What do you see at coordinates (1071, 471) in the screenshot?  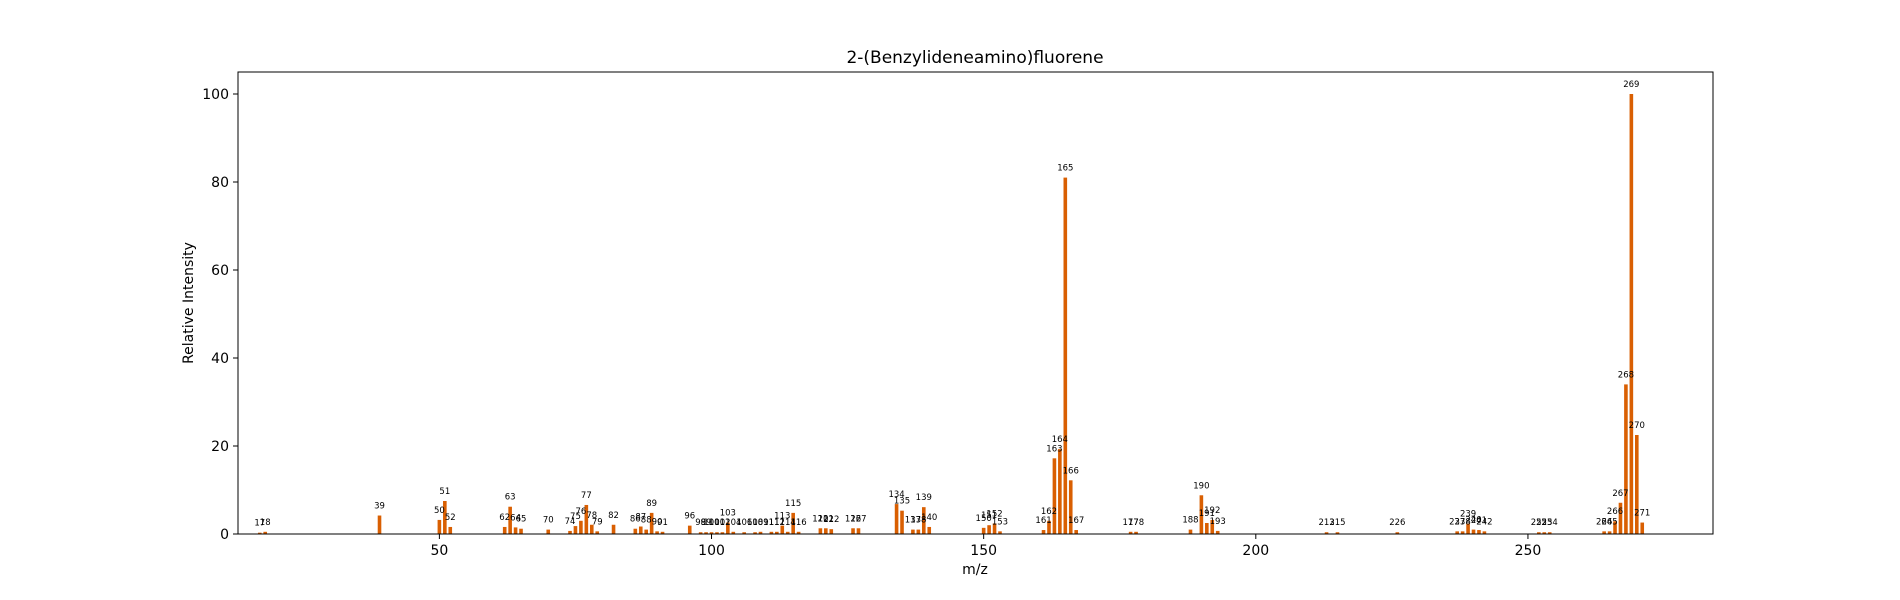 I see `peak-label-166: 166` at bounding box center [1071, 471].